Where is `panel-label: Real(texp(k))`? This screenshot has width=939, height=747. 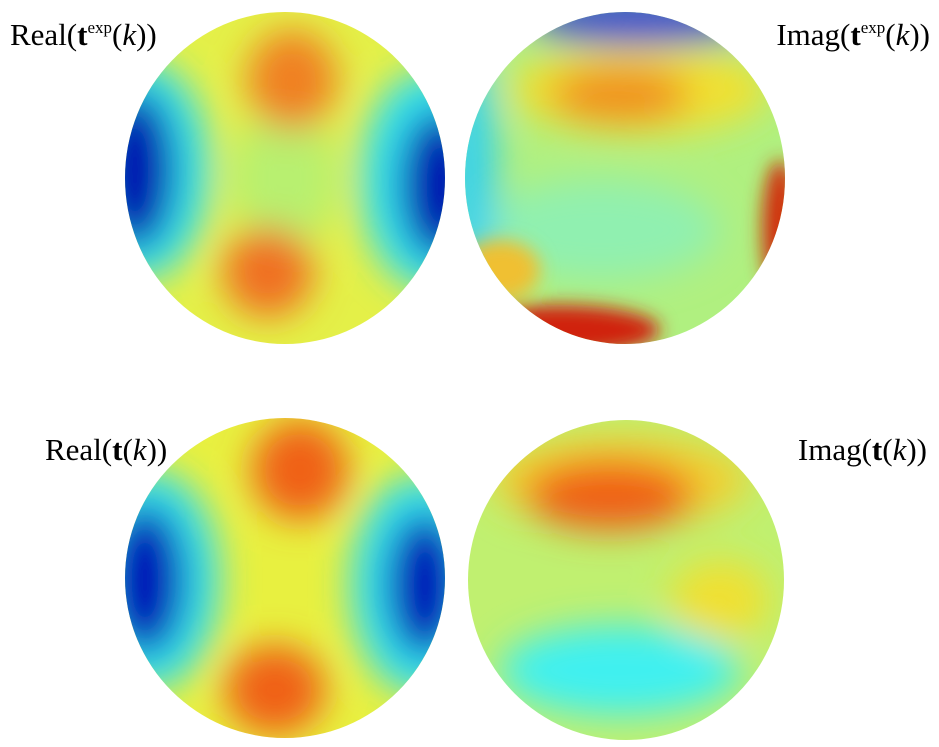
panel-label: Real(texp(k)) is located at coordinates (83, 34).